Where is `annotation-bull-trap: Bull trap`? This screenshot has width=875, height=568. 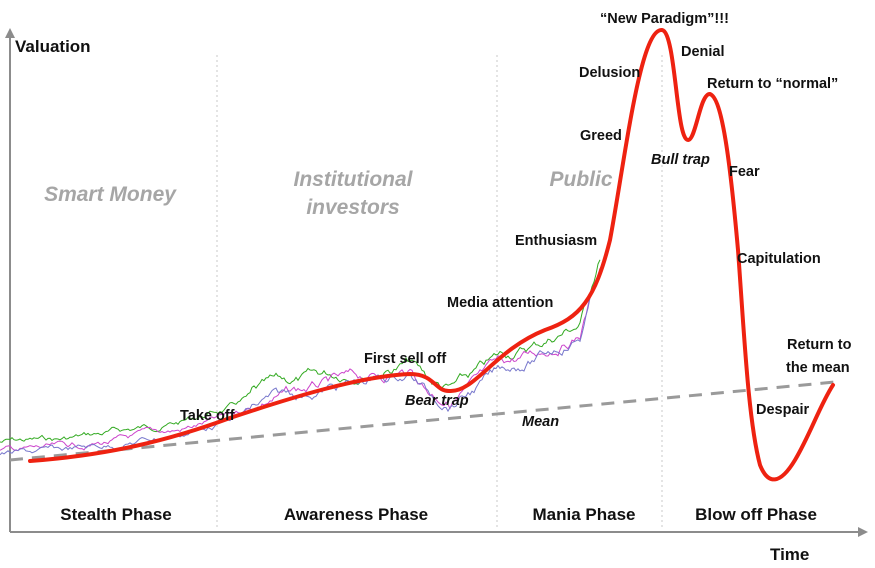 annotation-bull-trap: Bull trap is located at coordinates (680, 160).